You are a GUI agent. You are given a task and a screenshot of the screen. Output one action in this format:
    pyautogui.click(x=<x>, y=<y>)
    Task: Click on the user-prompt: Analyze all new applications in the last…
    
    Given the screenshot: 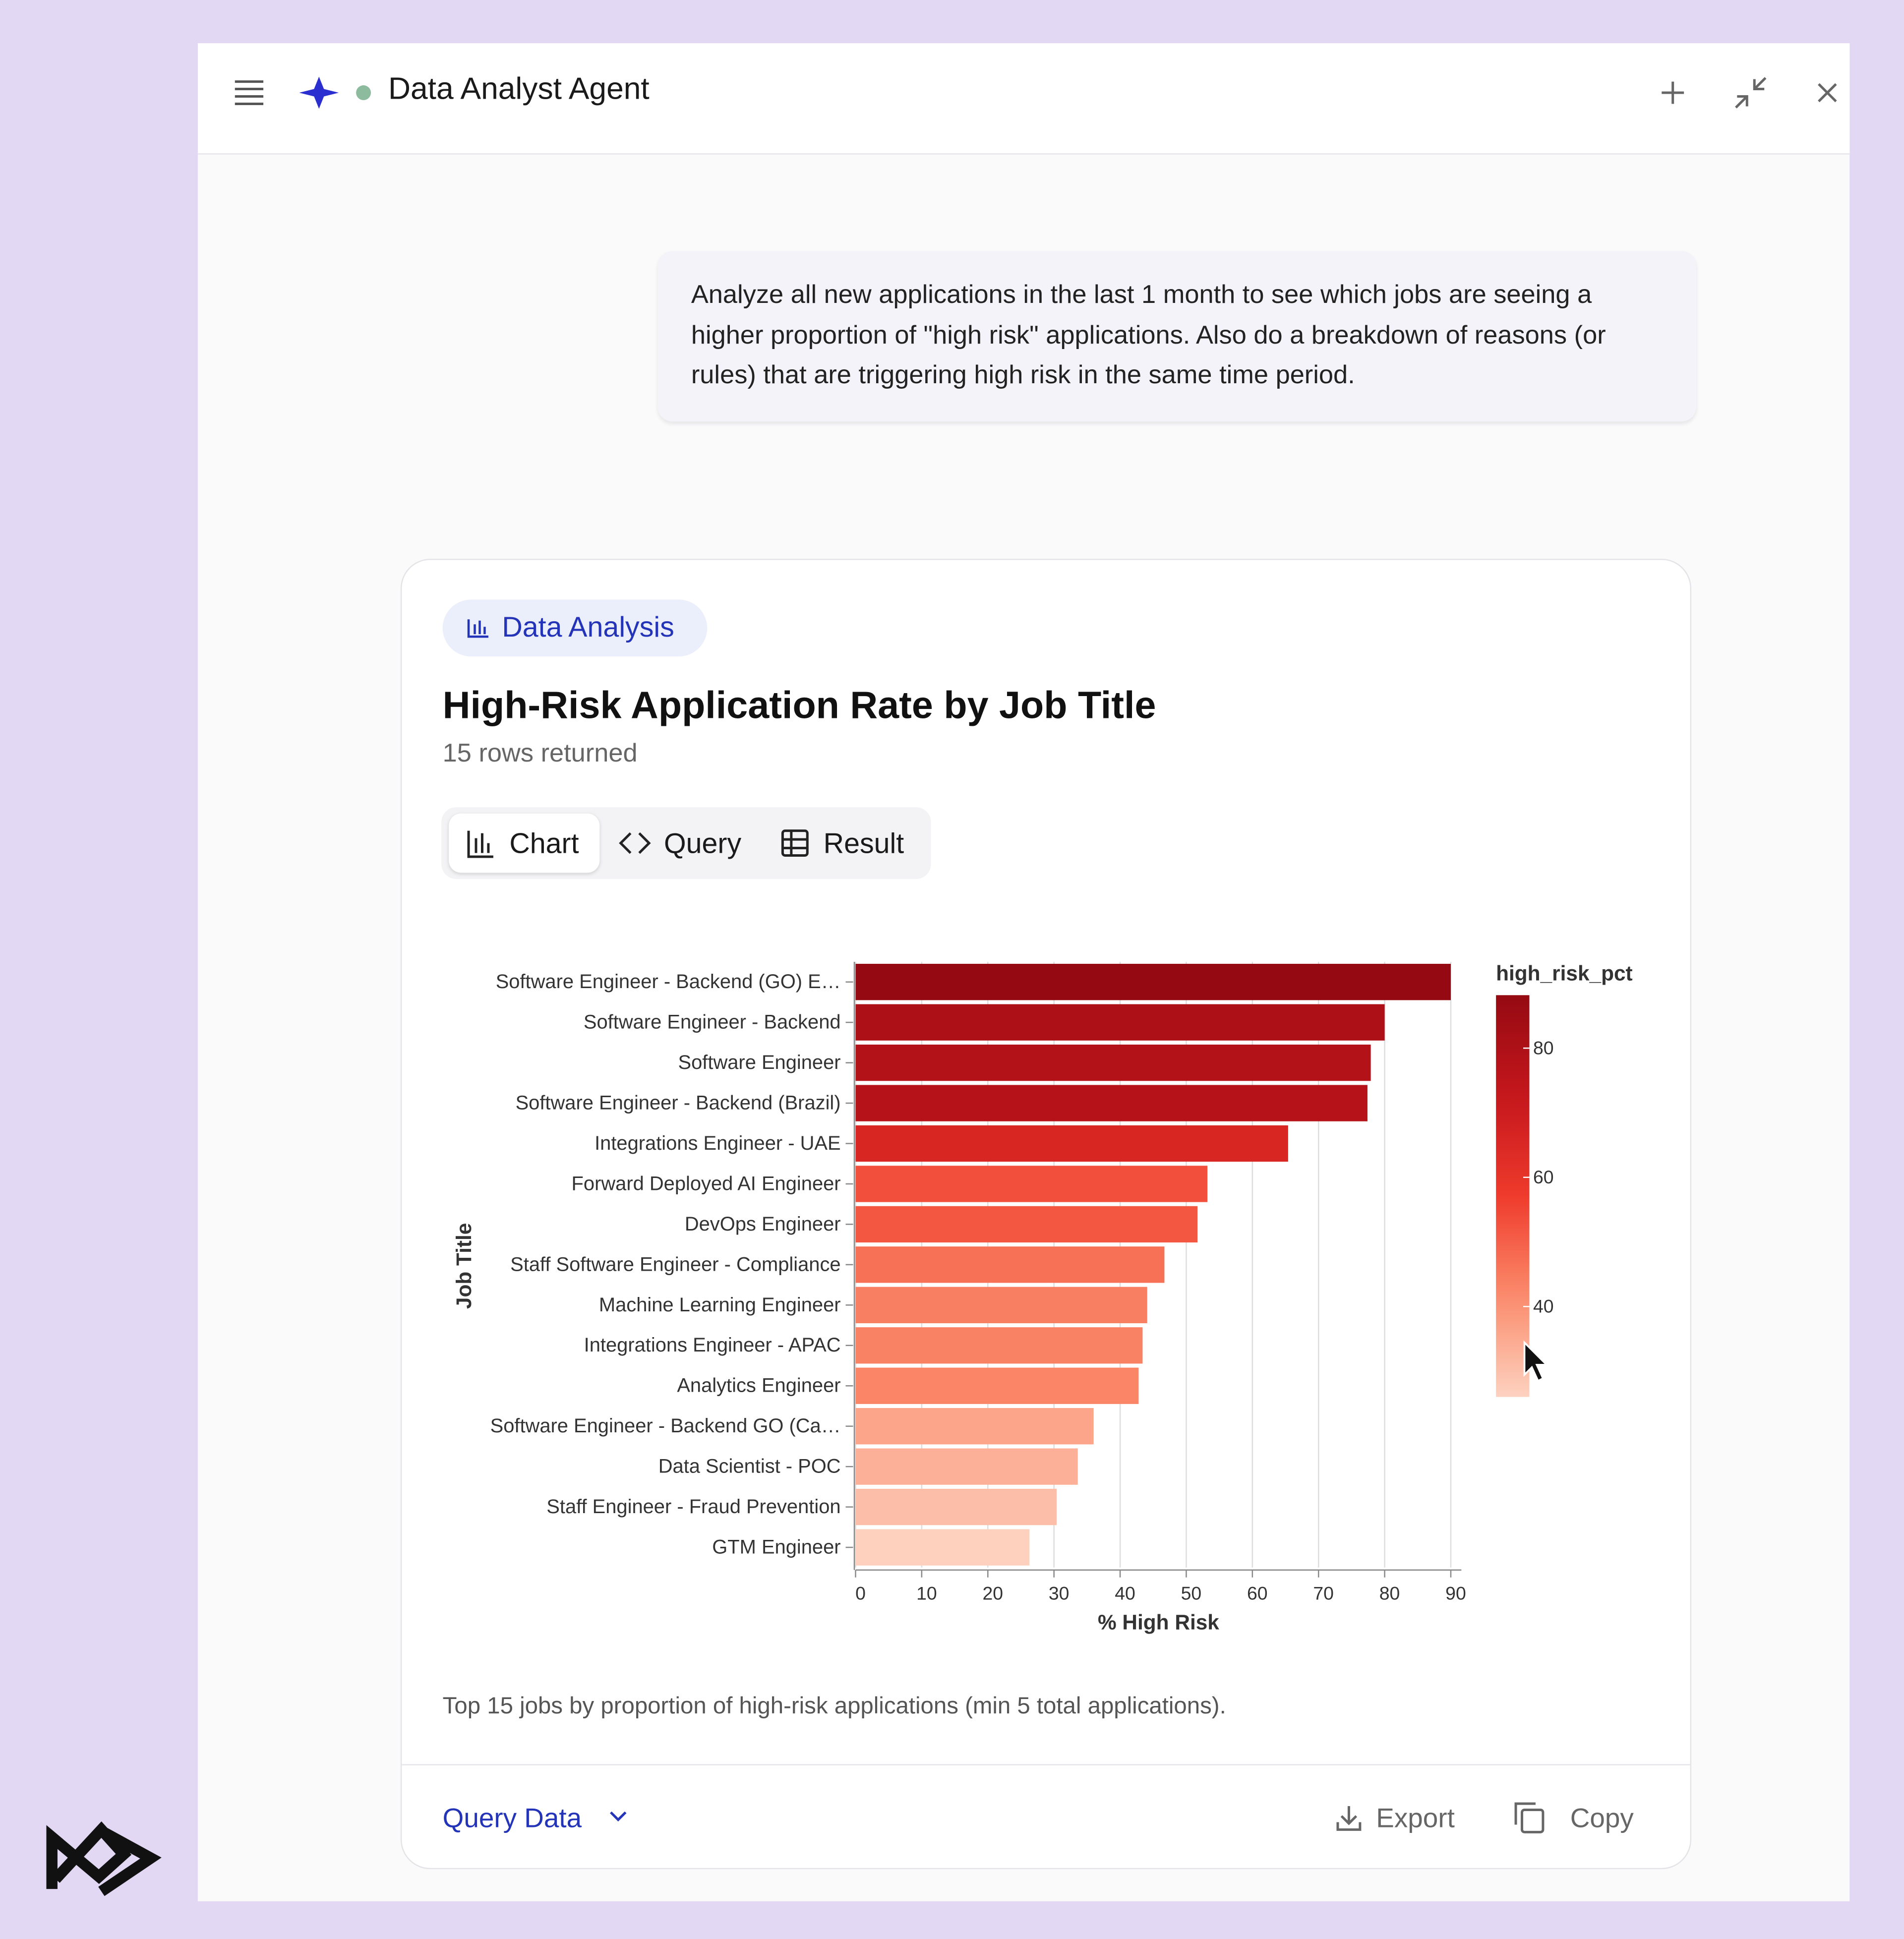 What is the action you would take?
    pyautogui.click(x=1177, y=337)
    